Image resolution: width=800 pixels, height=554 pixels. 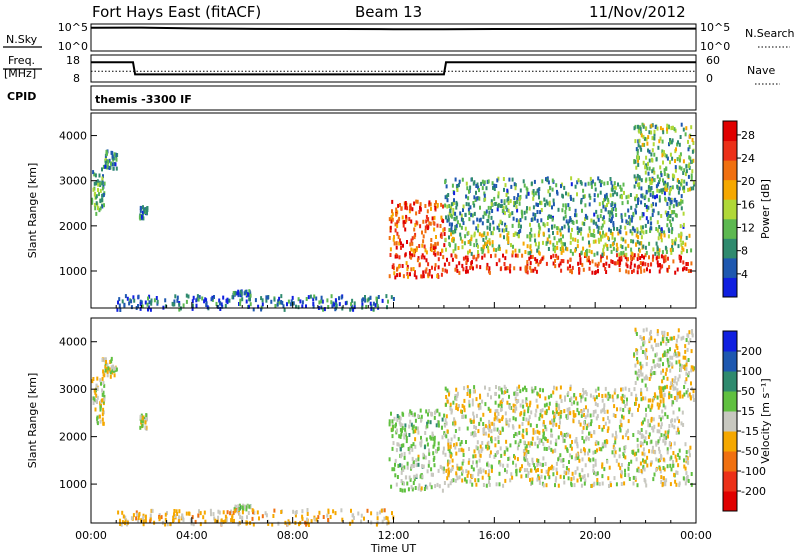 What do you see at coordinates (20, 73) in the screenshot?
I see `freq-unit-label: [MHz]` at bounding box center [20, 73].